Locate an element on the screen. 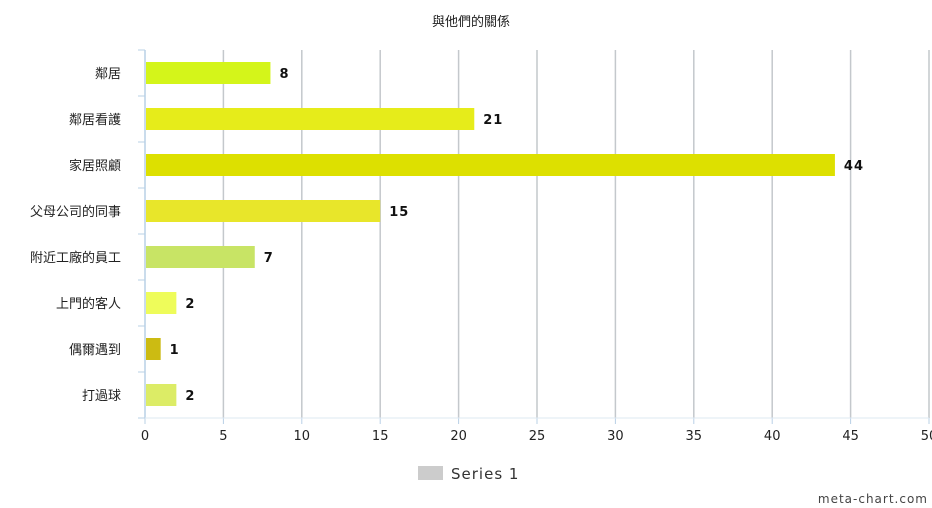  x-tick-label: 30 is located at coordinates (615, 436).